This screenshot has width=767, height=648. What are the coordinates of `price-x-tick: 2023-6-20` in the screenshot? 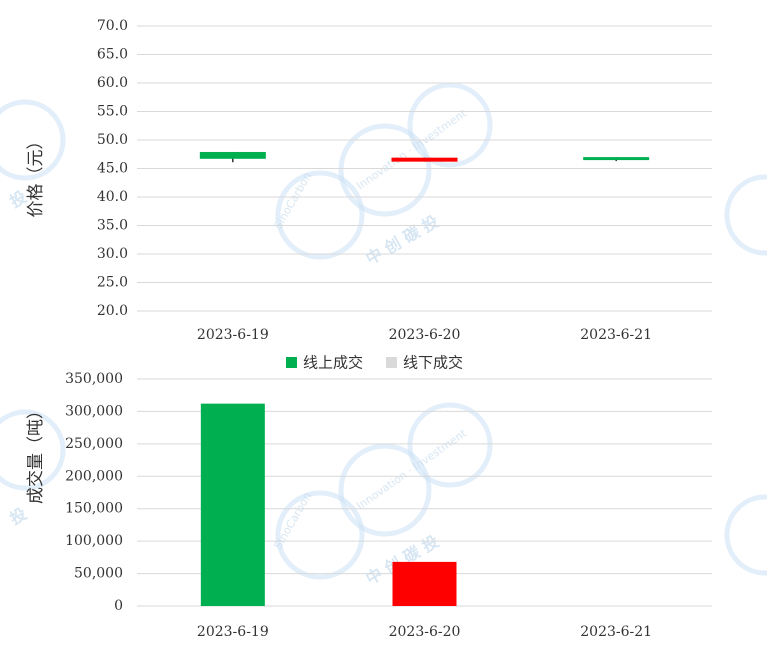 It's located at (425, 335).